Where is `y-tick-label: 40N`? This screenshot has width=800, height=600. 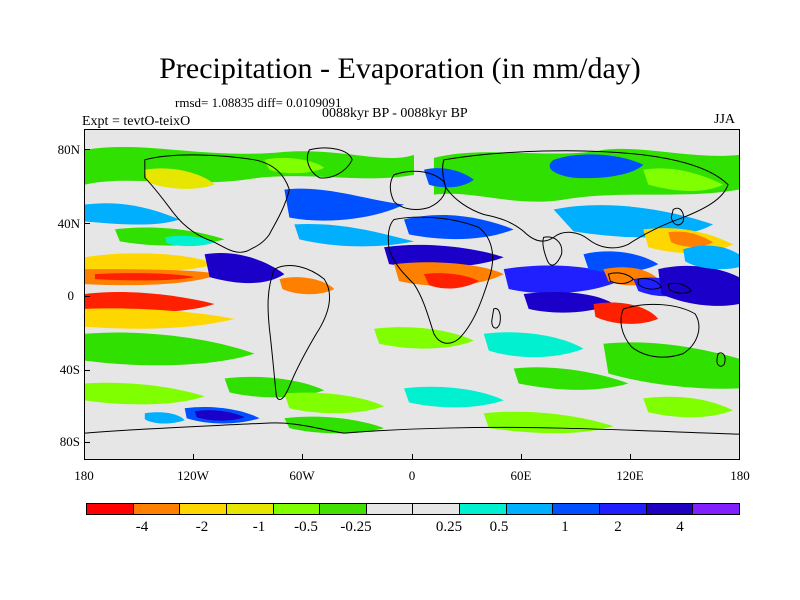 y-tick-label: 40N is located at coordinates (68, 223).